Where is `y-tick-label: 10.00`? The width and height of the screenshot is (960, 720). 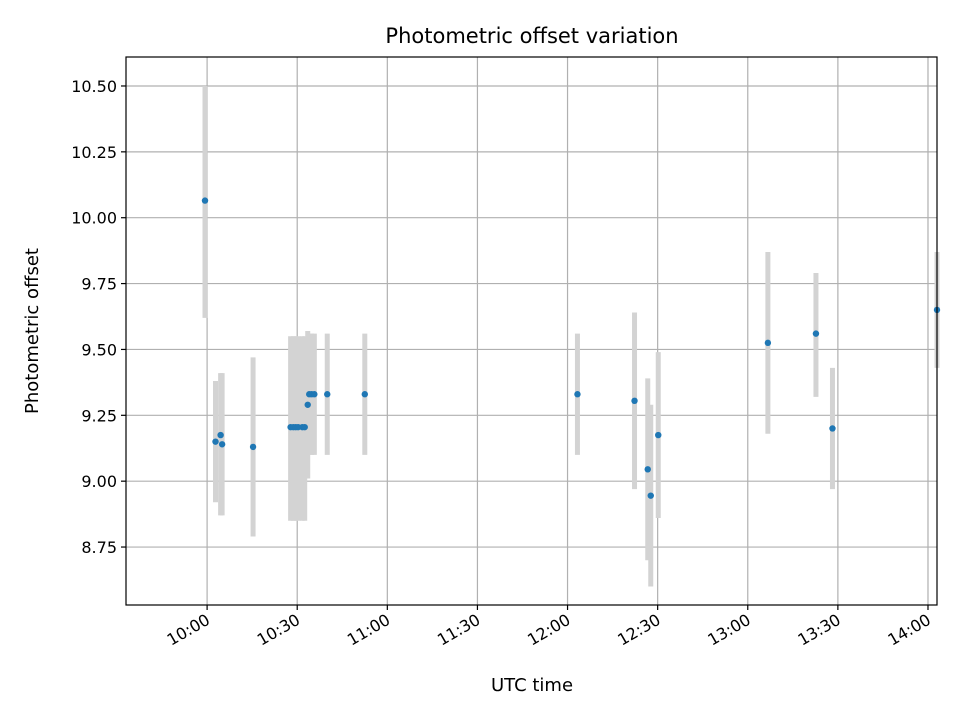 y-tick-label: 10.00 is located at coordinates (94, 218).